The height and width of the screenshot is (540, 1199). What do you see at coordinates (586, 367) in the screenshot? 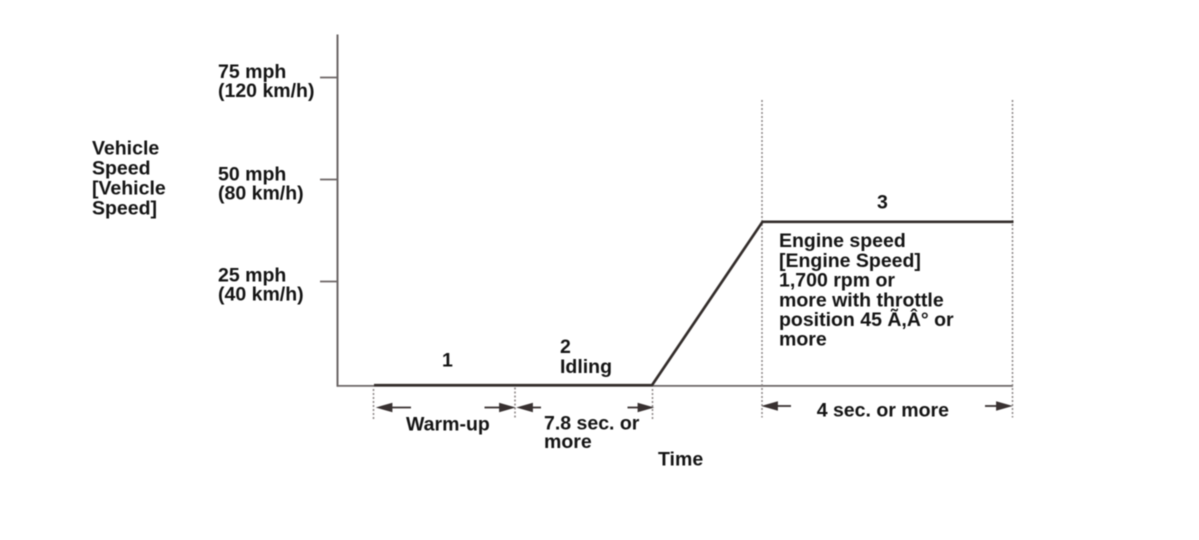
I see `svg-text: Idling` at bounding box center [586, 367].